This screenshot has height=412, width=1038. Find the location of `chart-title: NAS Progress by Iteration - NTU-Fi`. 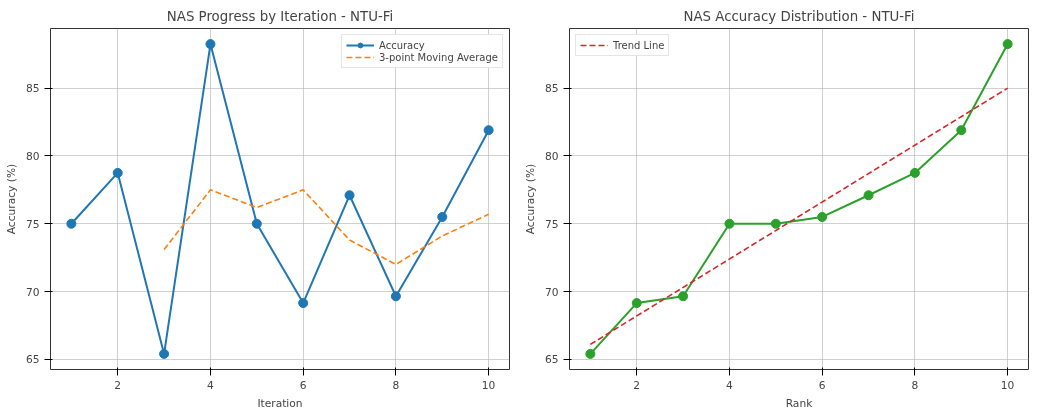

chart-title: NAS Progress by Iteration - NTU-Fi is located at coordinates (280, 16).